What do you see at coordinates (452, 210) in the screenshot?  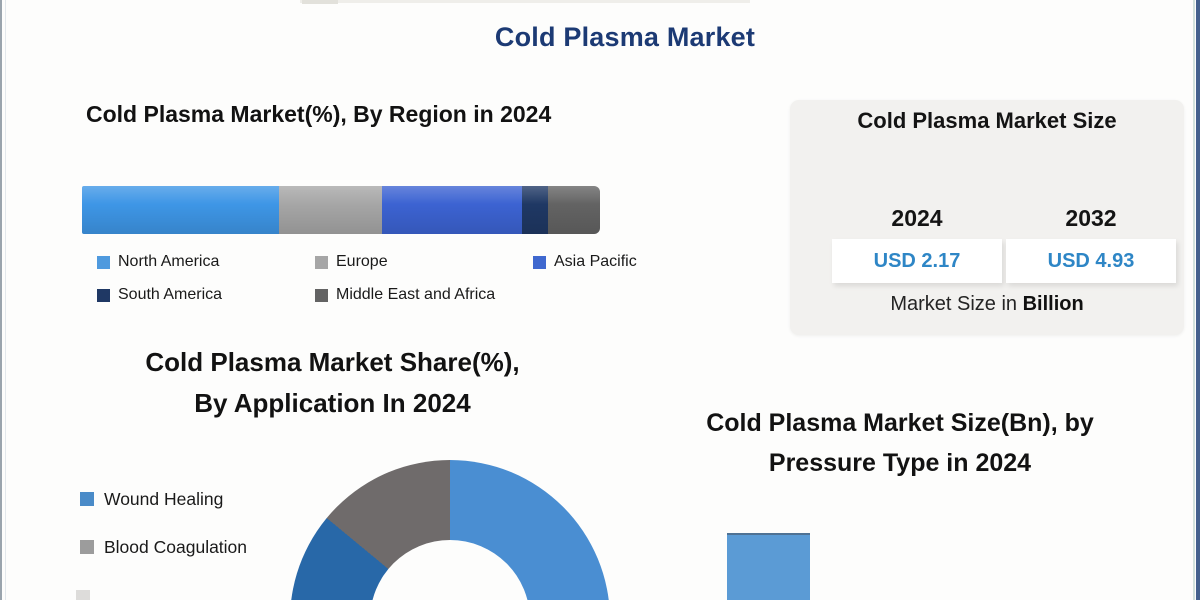 I see `bar-segment-asia-pacific` at bounding box center [452, 210].